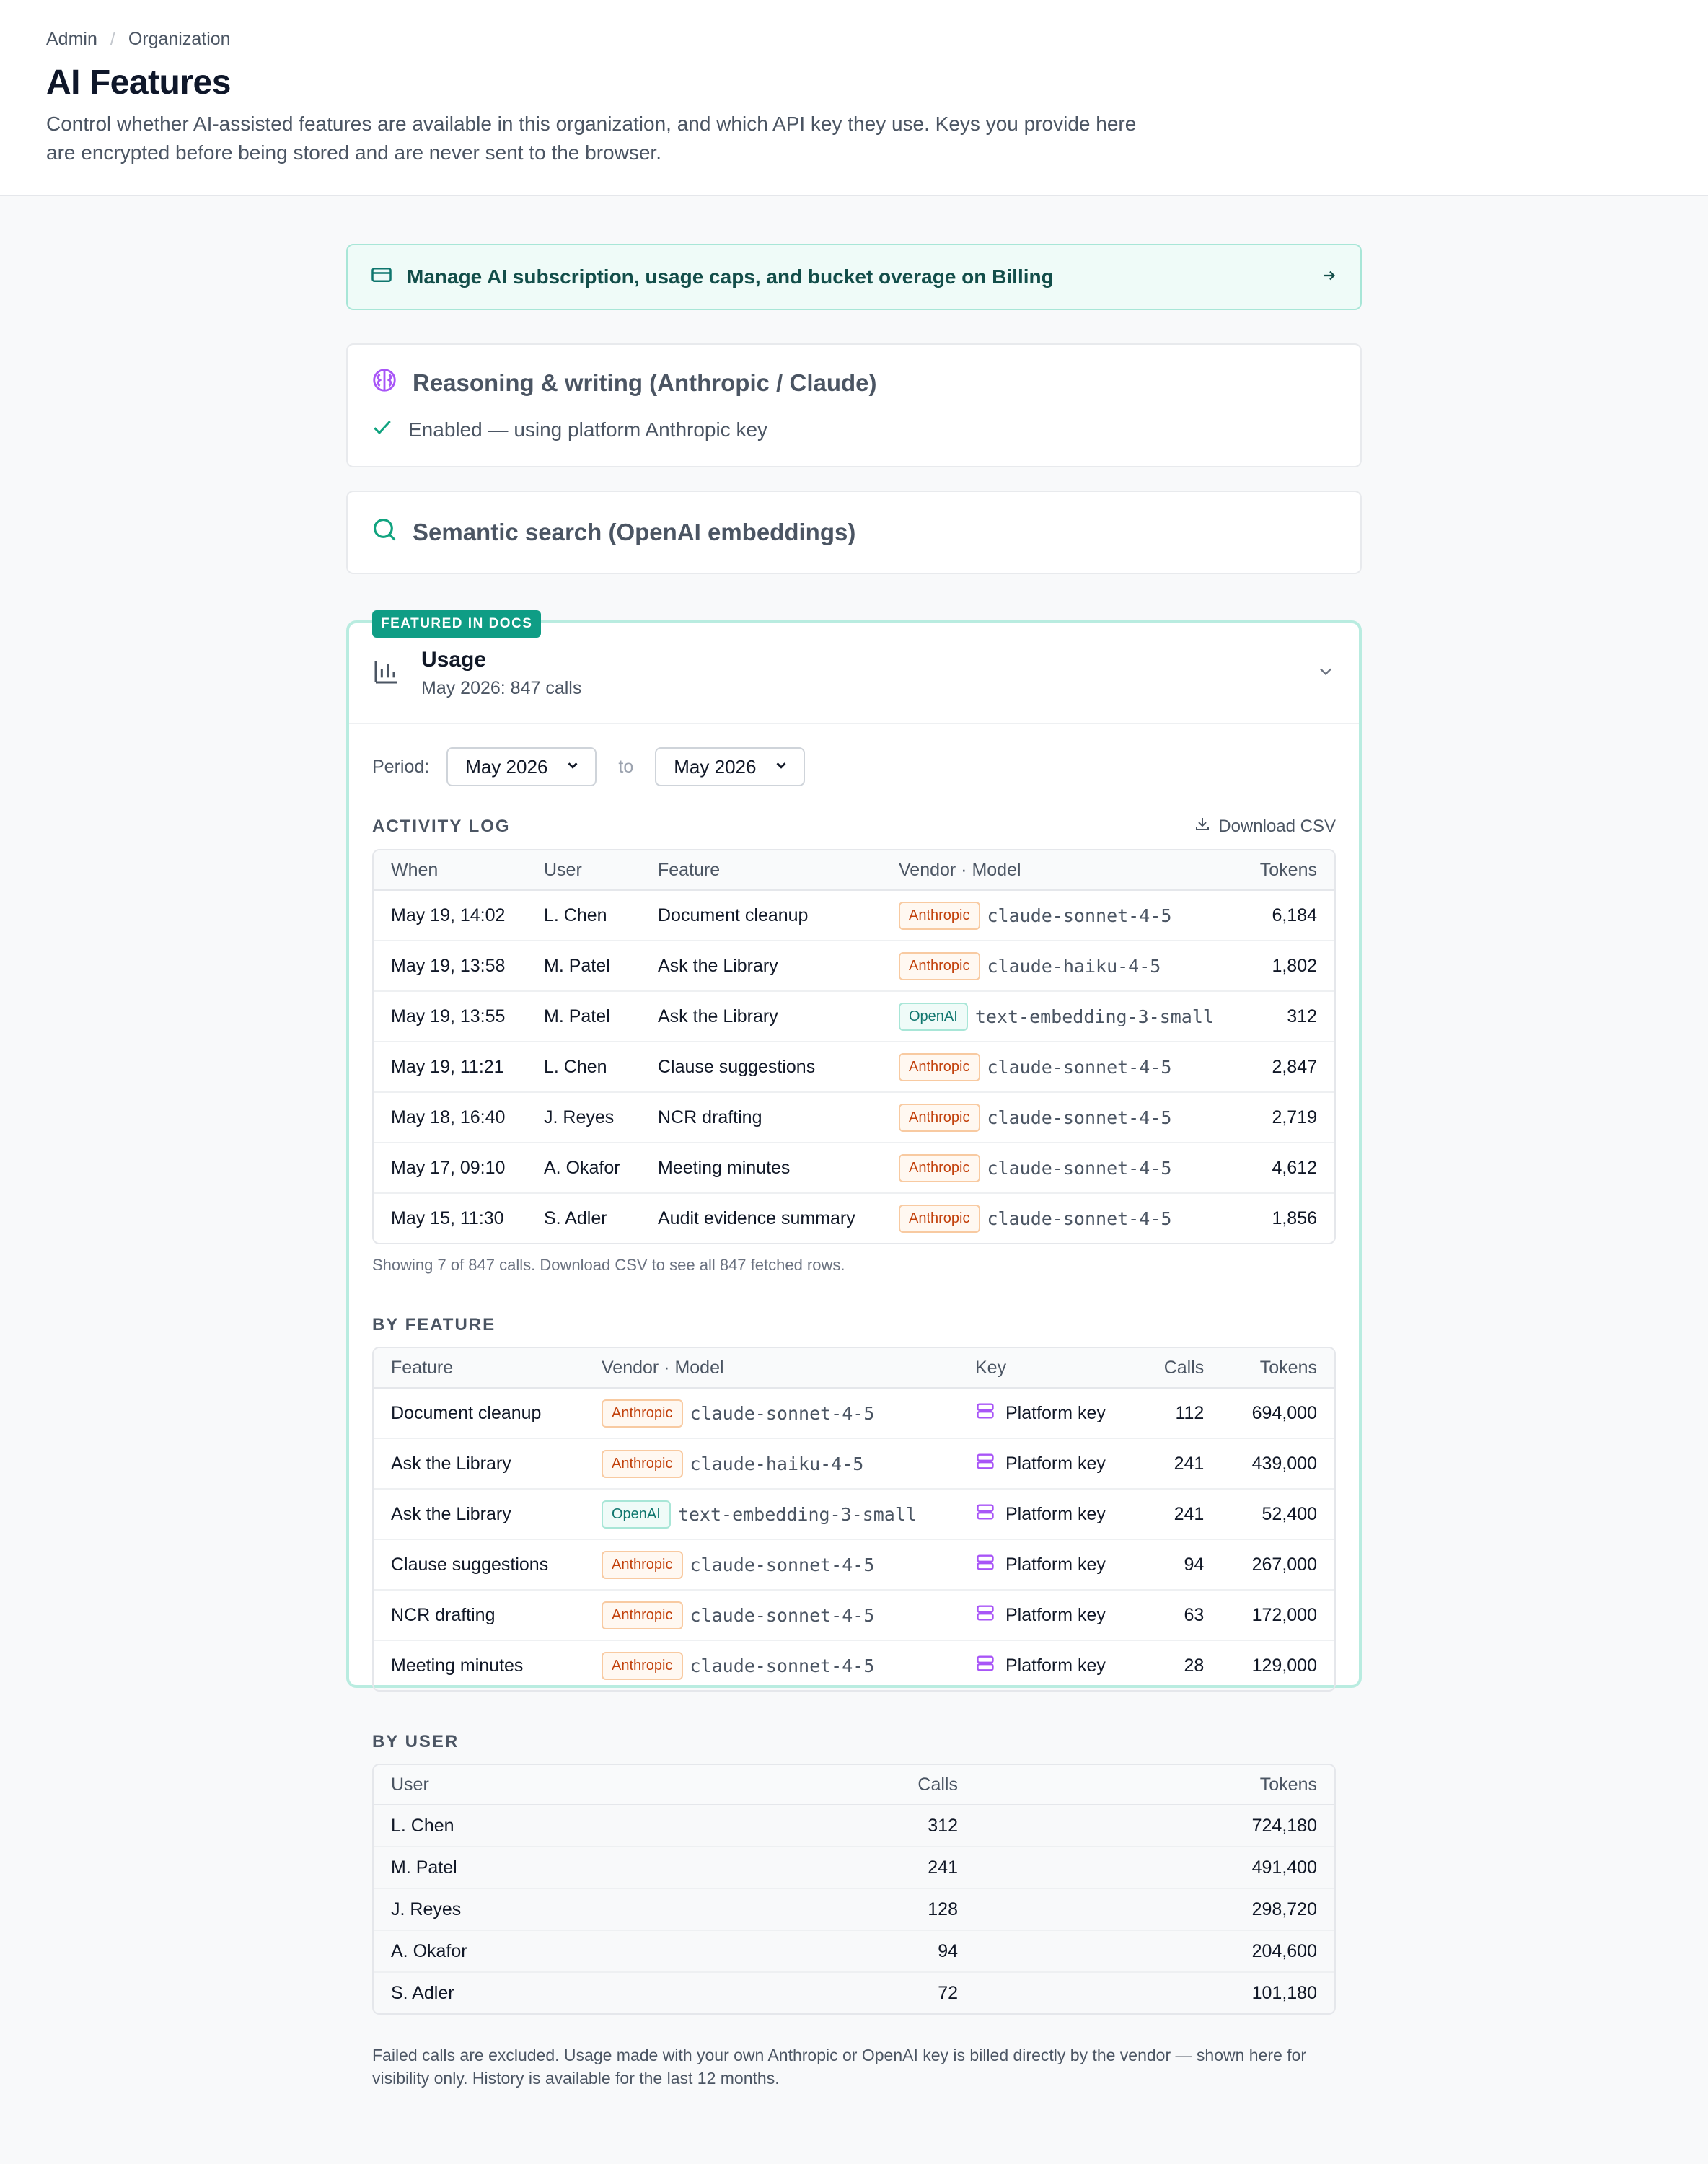  I want to click on bar-chart-icon, so click(386, 673).